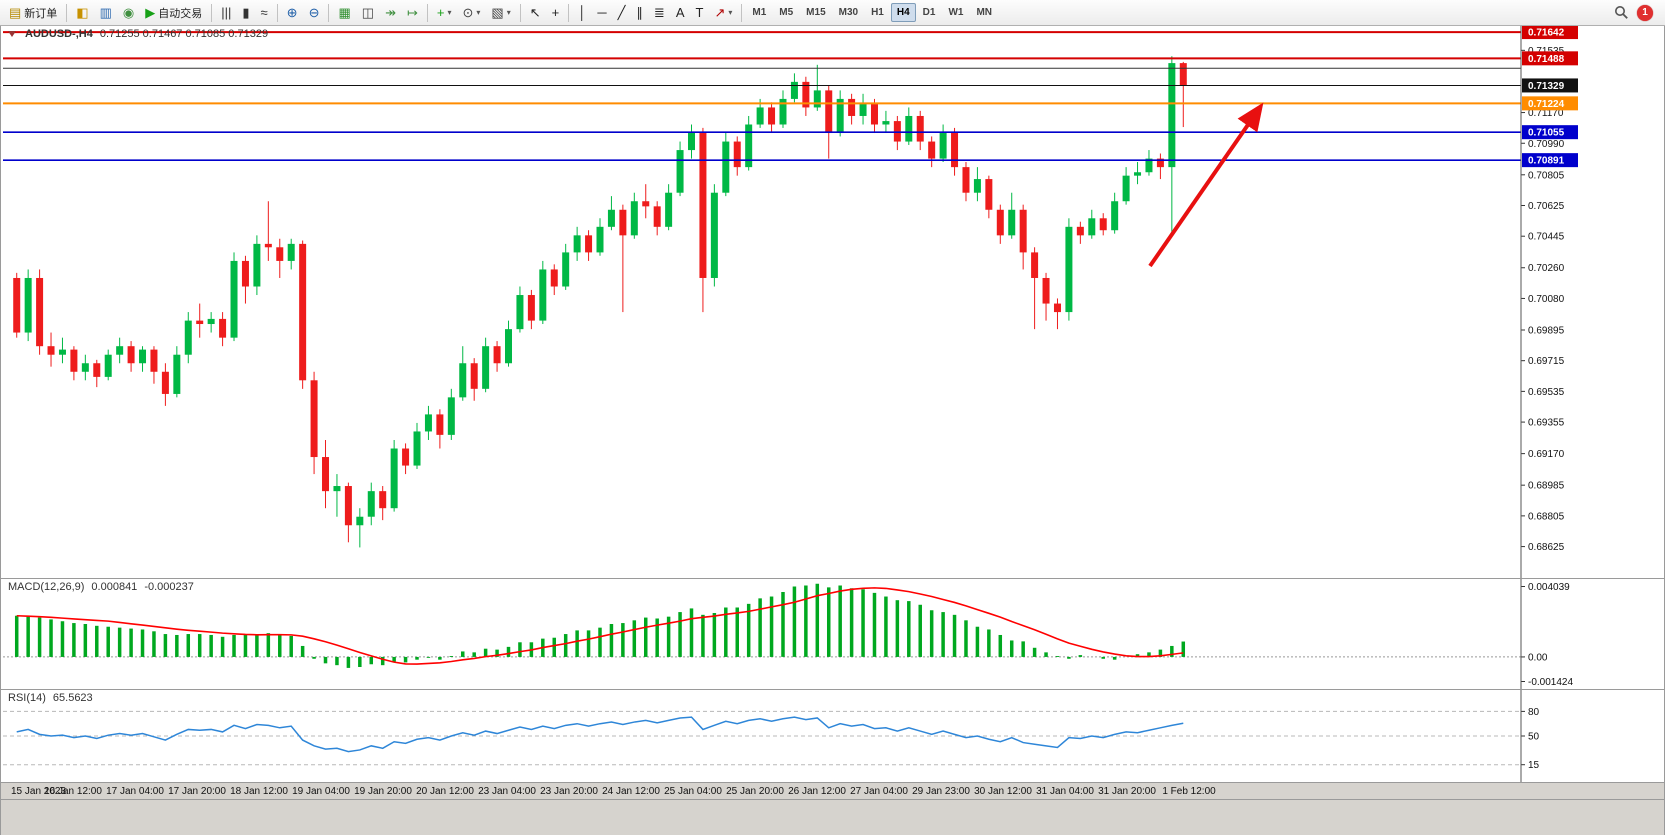  Describe the element at coordinates (33, 13) in the screenshot. I see `new-order-button: ▤ 新订单` at that location.